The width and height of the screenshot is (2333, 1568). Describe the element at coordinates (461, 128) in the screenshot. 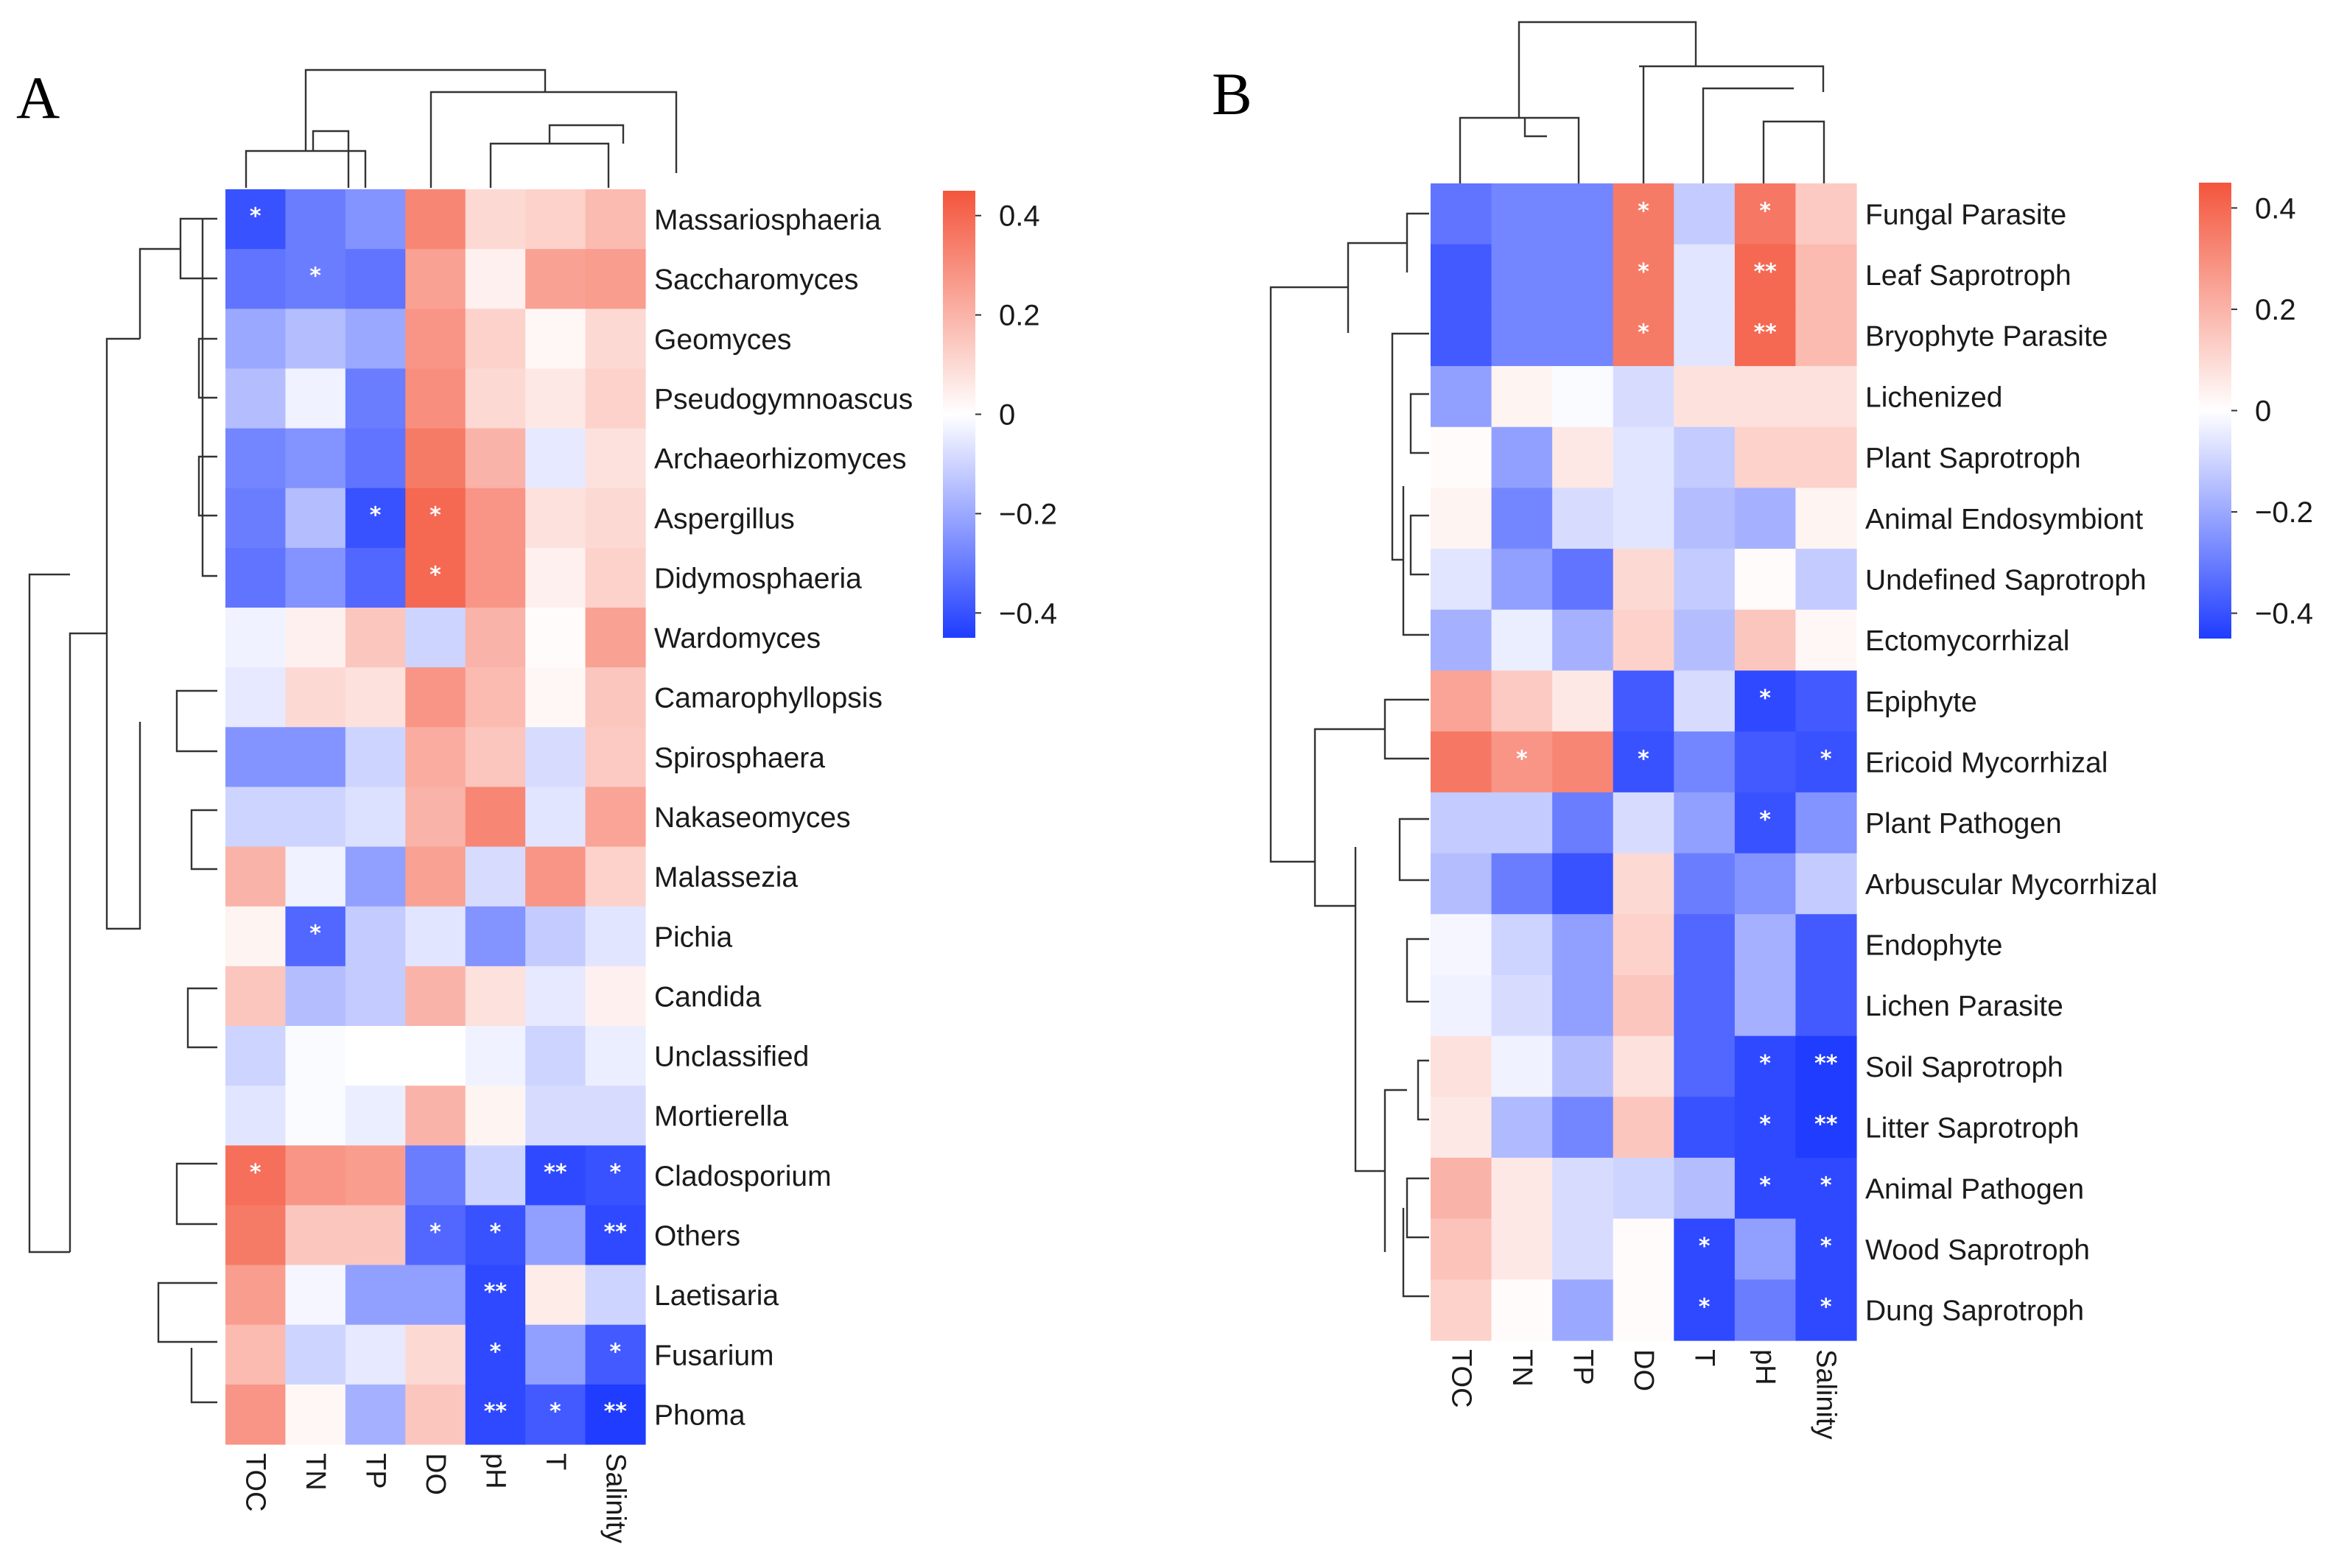

I see `panel-a-column-dendrogram` at that location.